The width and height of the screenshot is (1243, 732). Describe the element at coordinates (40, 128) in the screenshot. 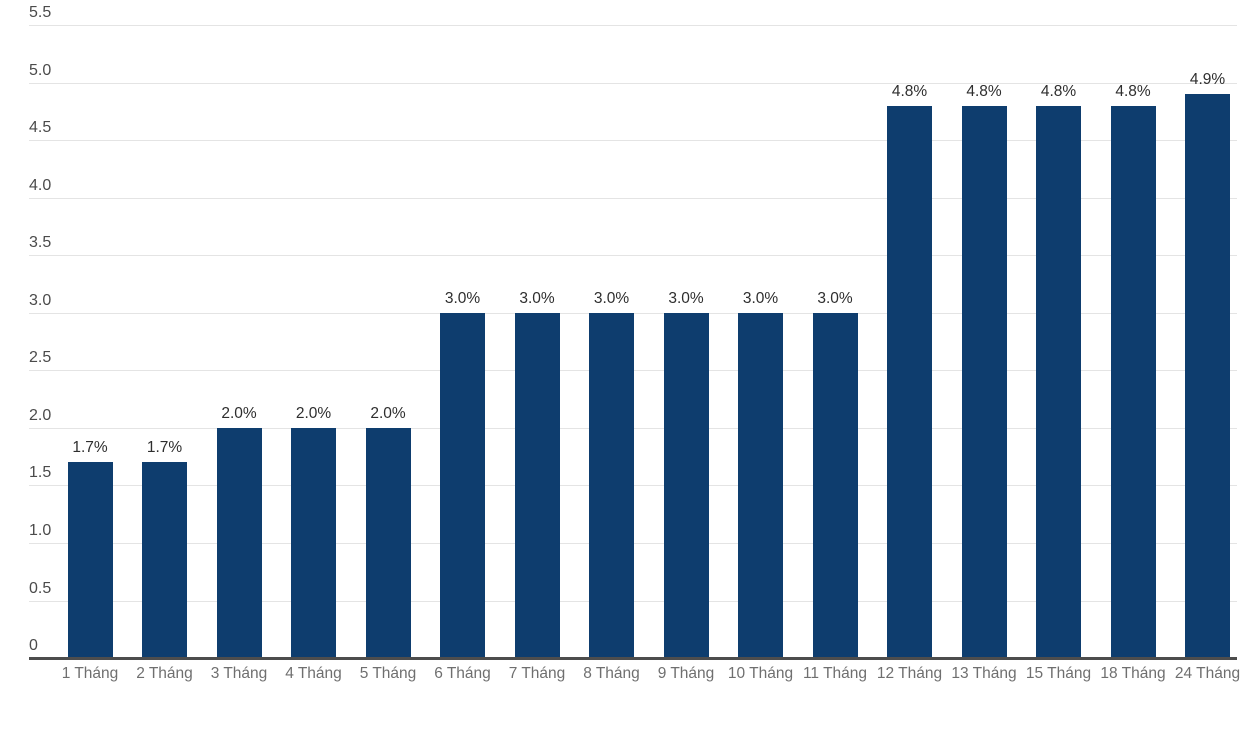

I see `y-tick-label: 4.5` at that location.